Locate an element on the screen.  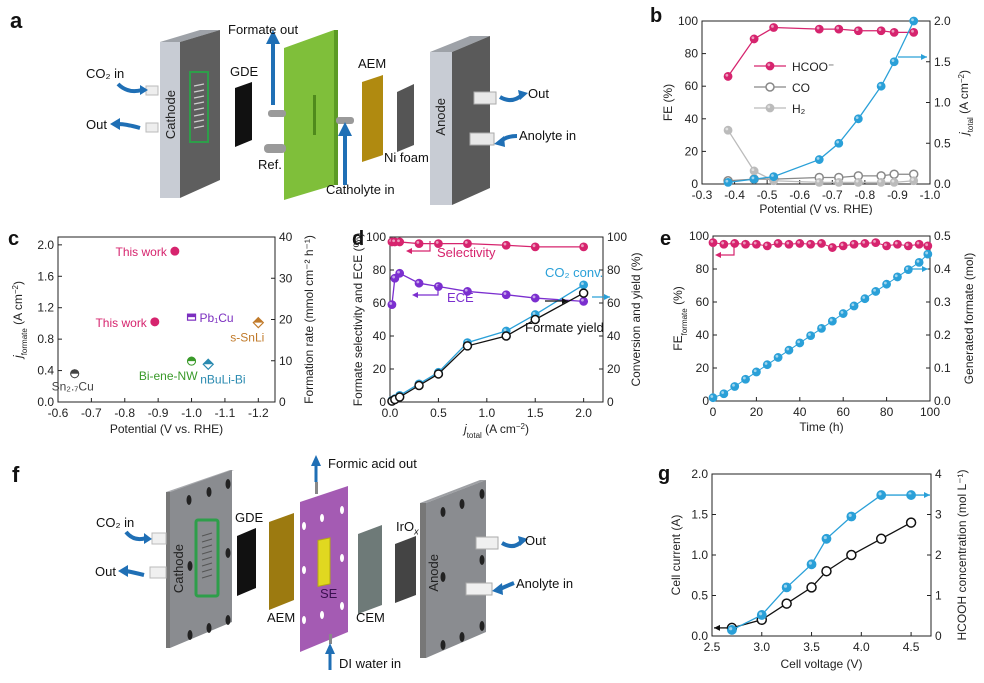
y2-tick-label: 100 is located at coordinates (617, 237).